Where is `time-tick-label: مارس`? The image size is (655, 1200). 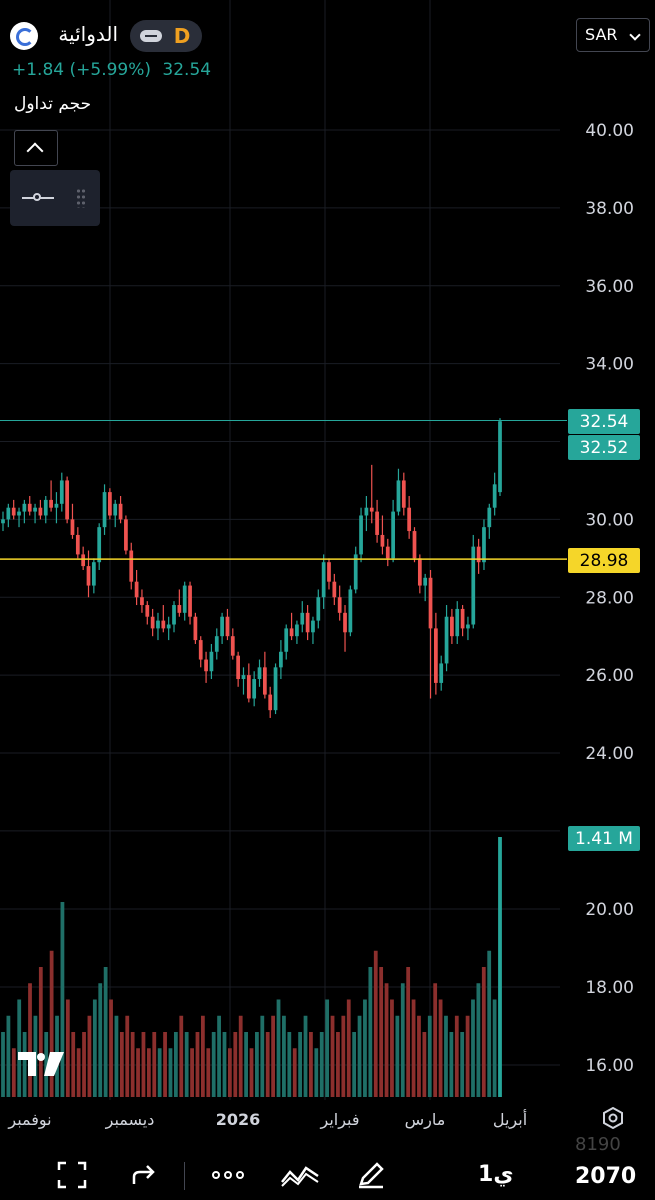 time-tick-label: مارس is located at coordinates (425, 1120).